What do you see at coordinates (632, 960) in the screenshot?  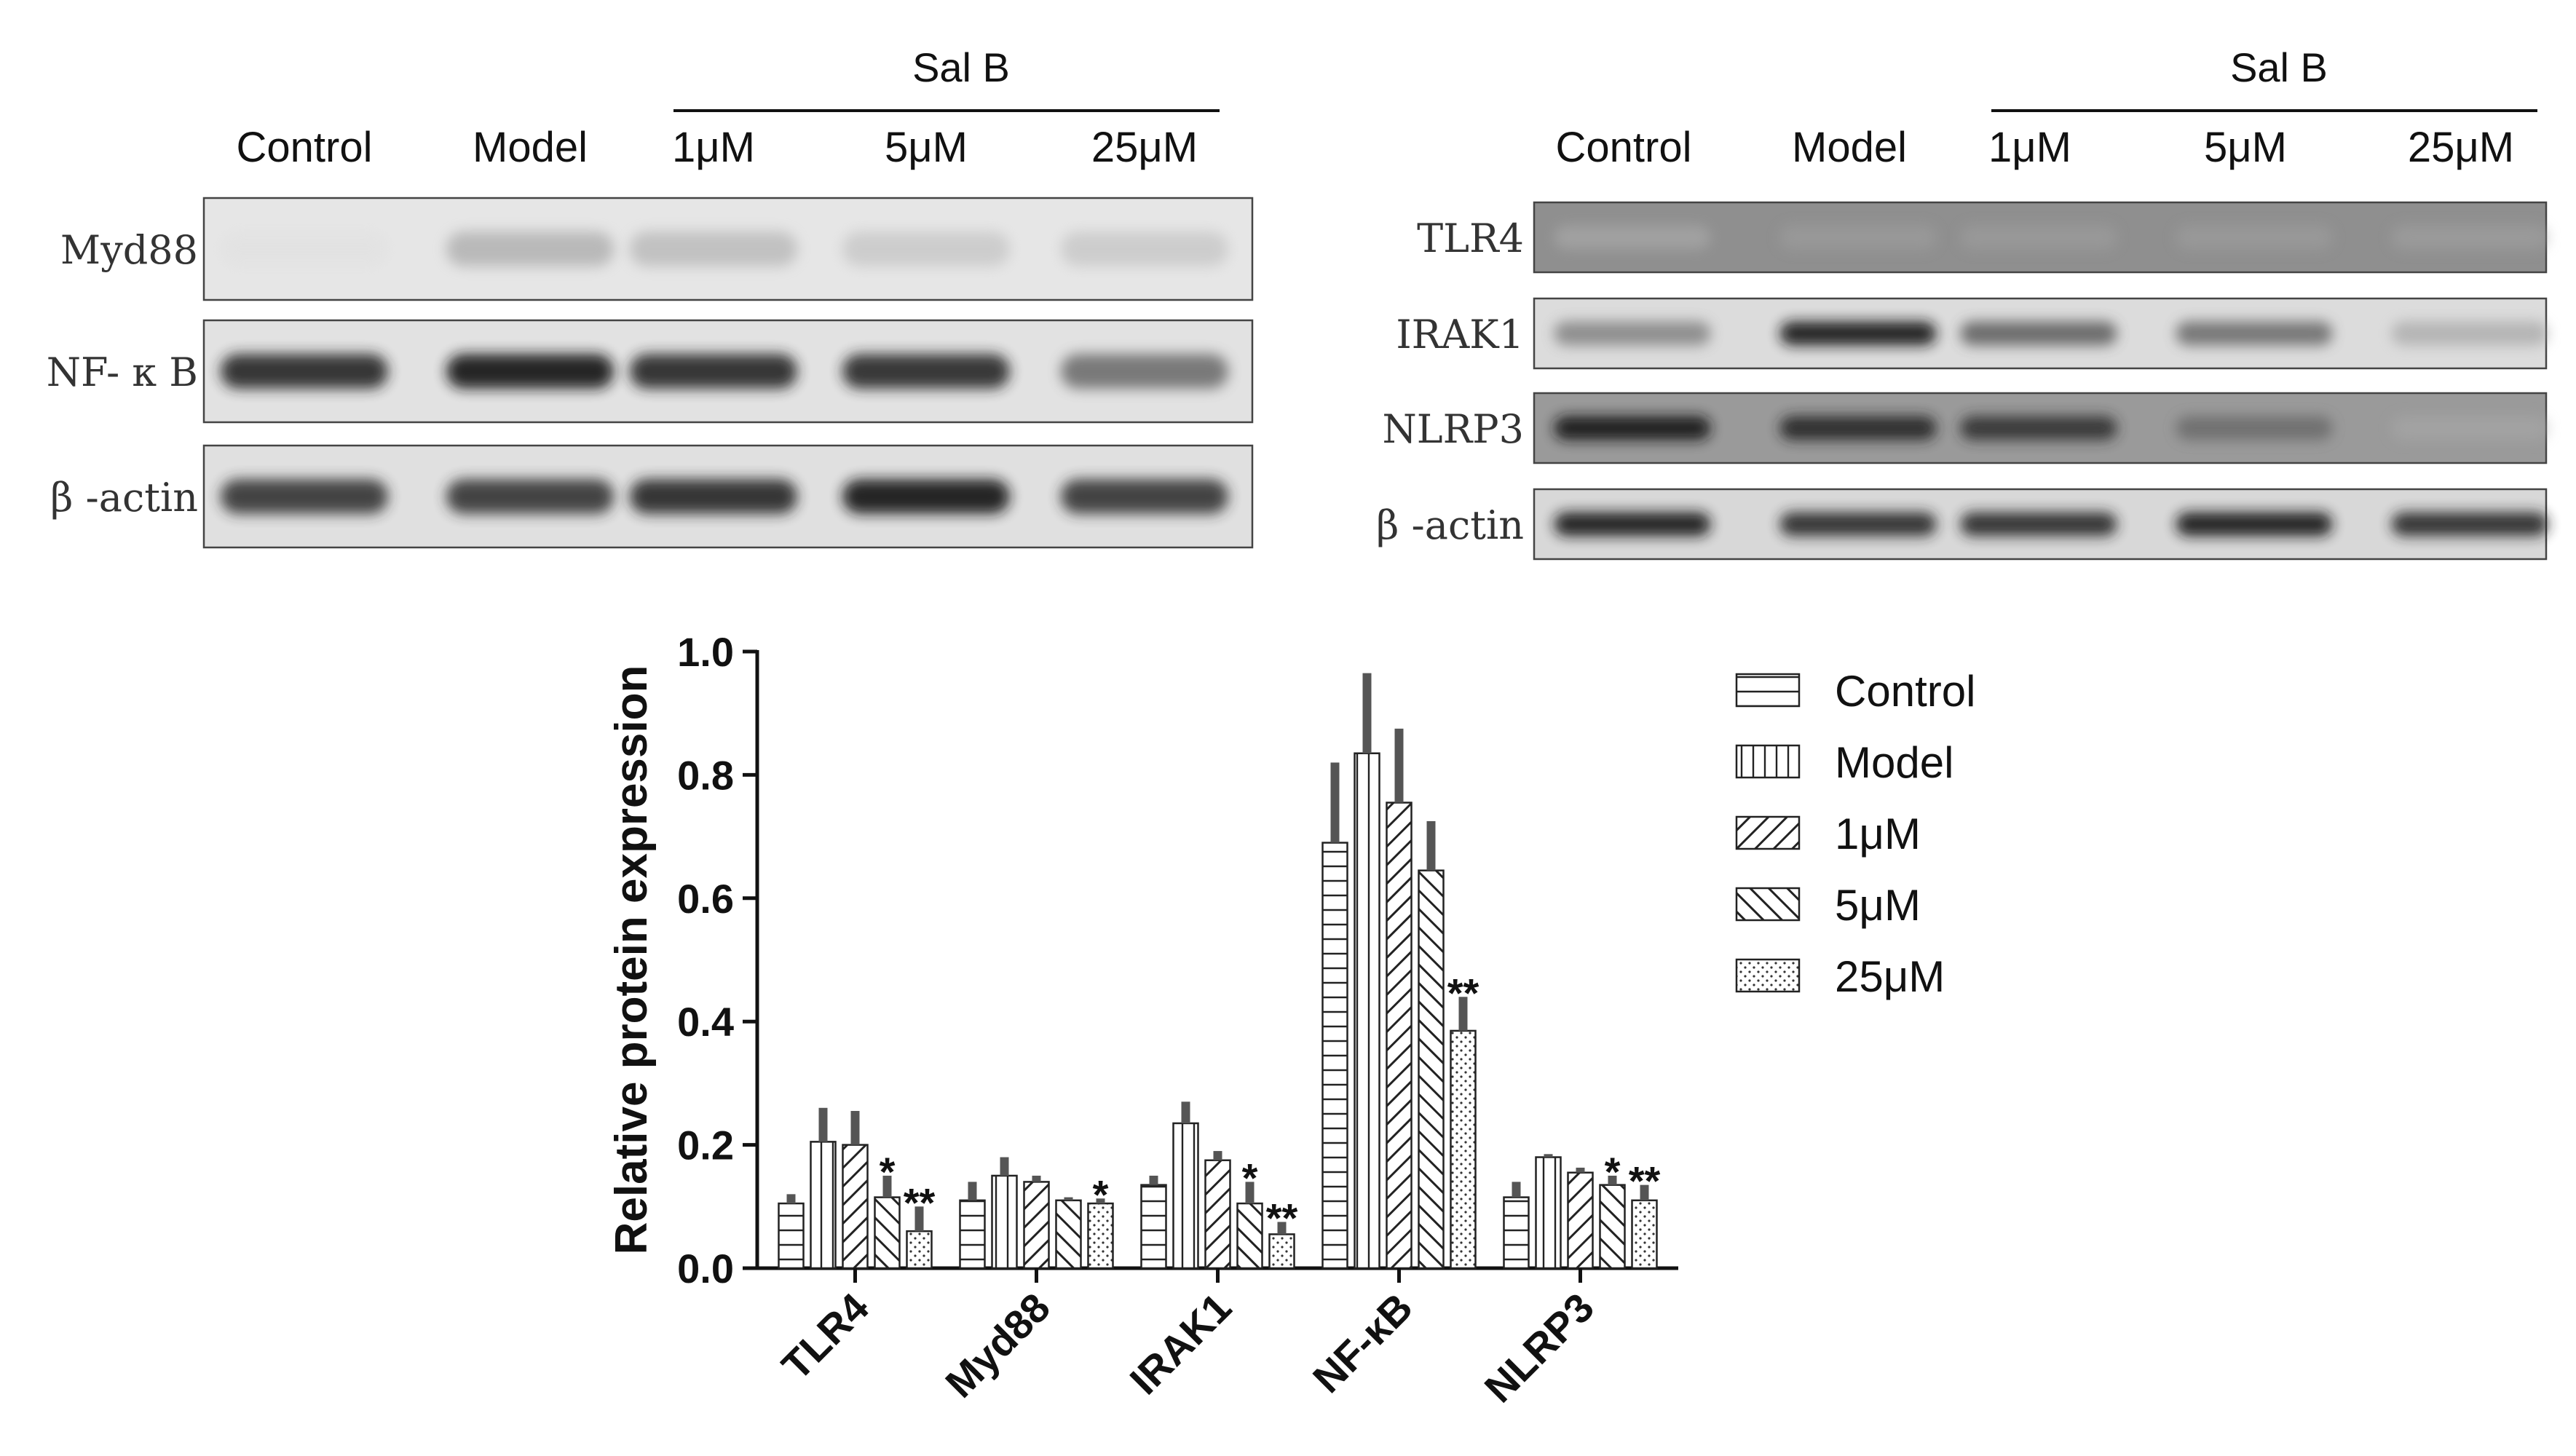 I see `y-axis-label: Relative protein expression` at bounding box center [632, 960].